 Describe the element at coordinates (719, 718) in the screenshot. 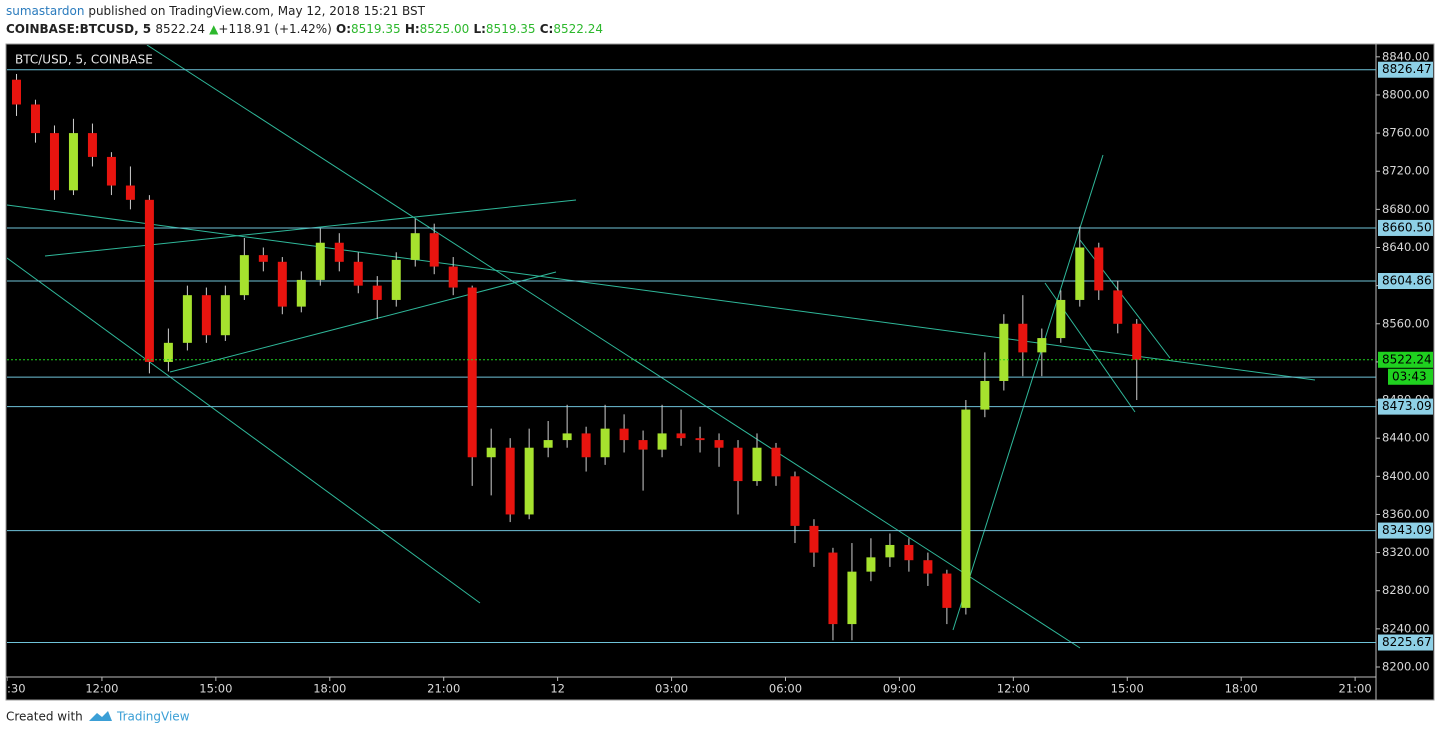

I see `footer` at that location.